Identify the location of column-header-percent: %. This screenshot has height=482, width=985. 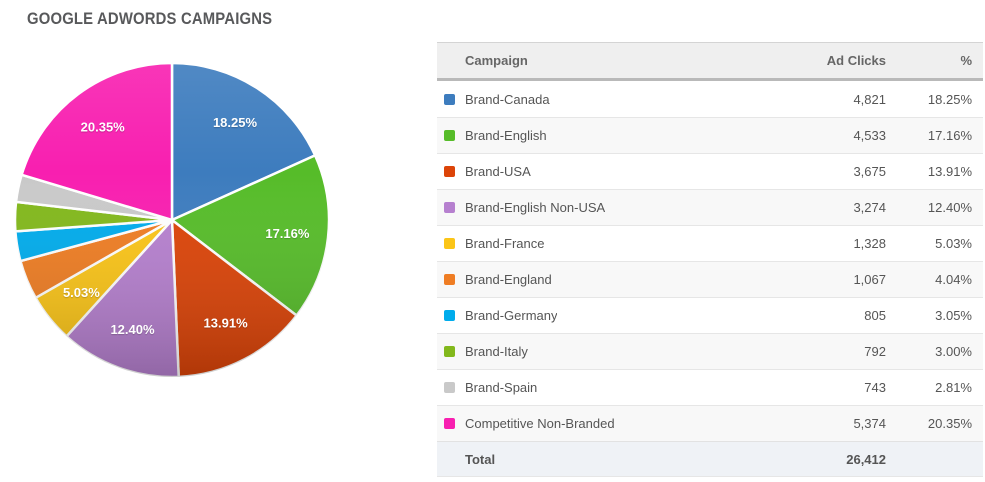
(966, 60).